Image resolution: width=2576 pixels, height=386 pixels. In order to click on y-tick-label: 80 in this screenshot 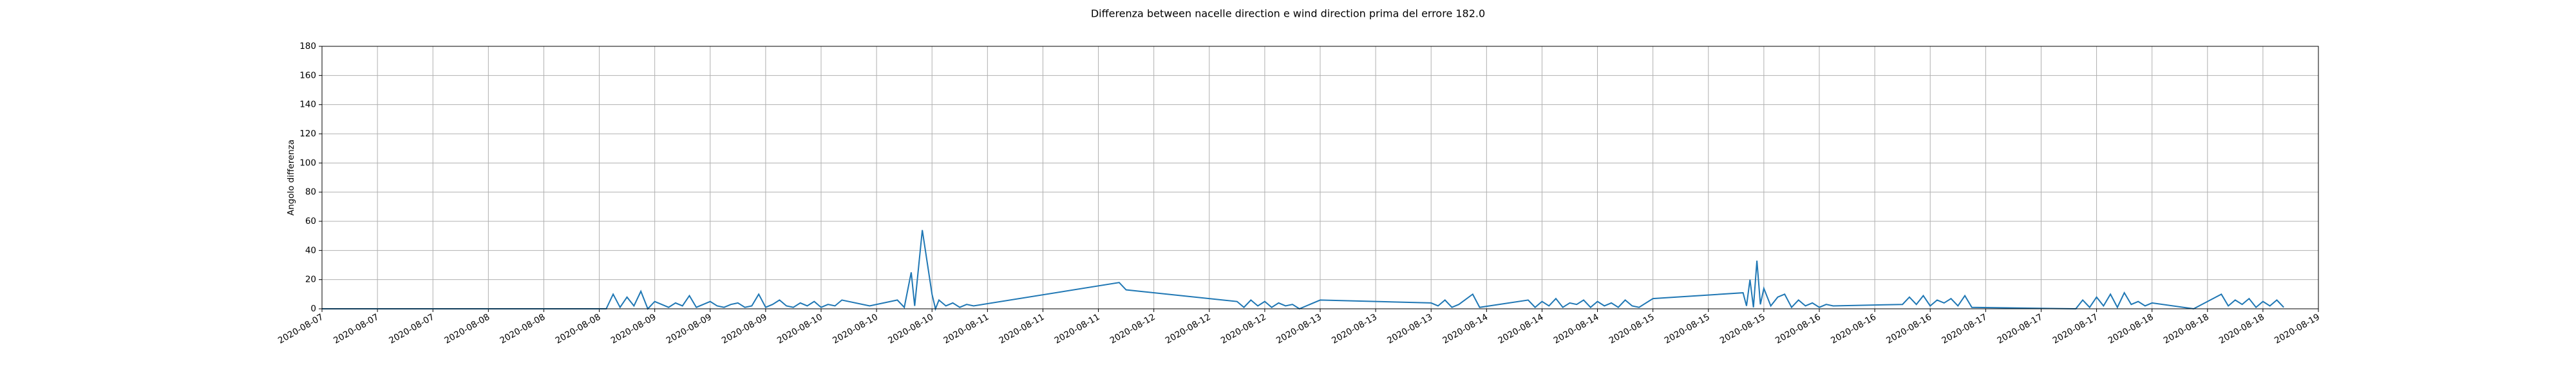, I will do `click(310, 192)`.